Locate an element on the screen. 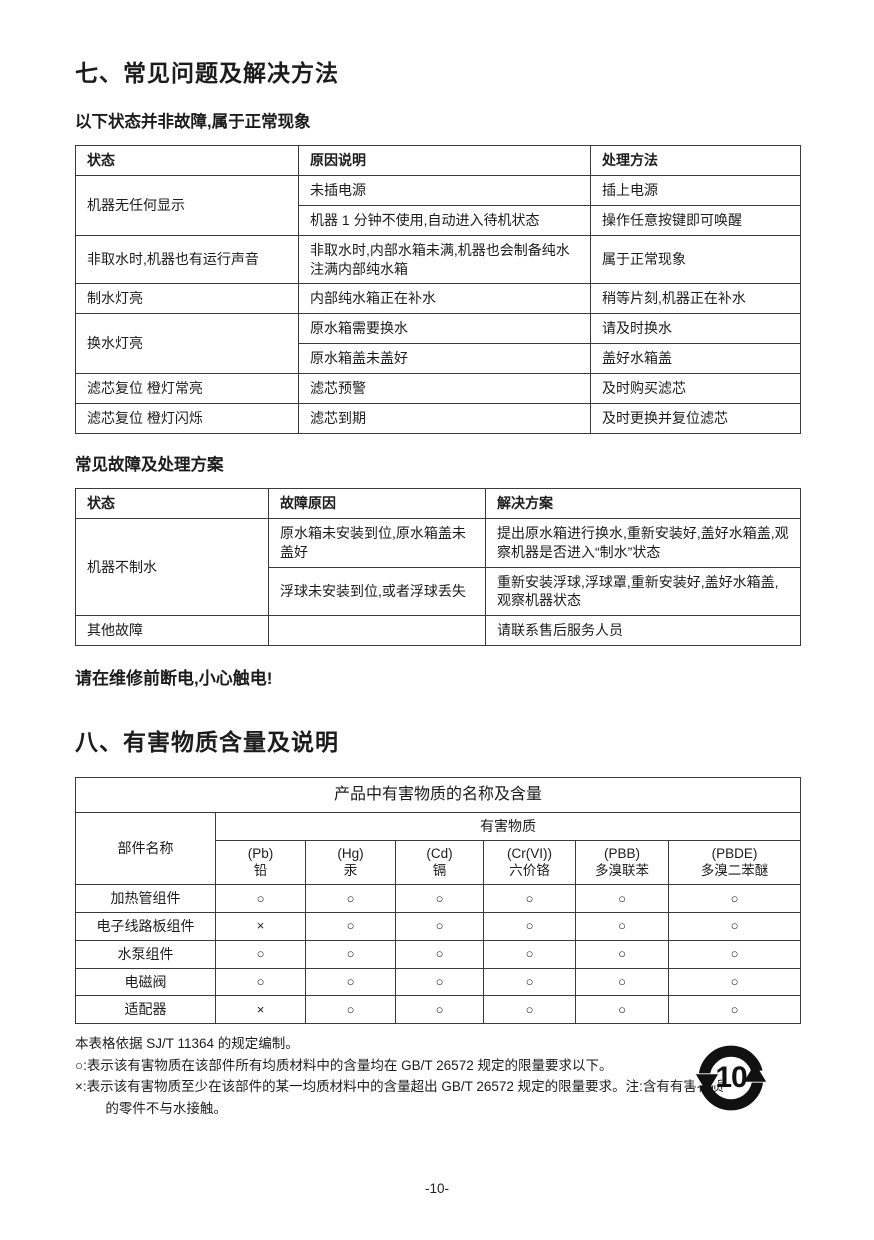  cell-state: 机器无任何显示 is located at coordinates (187, 205).